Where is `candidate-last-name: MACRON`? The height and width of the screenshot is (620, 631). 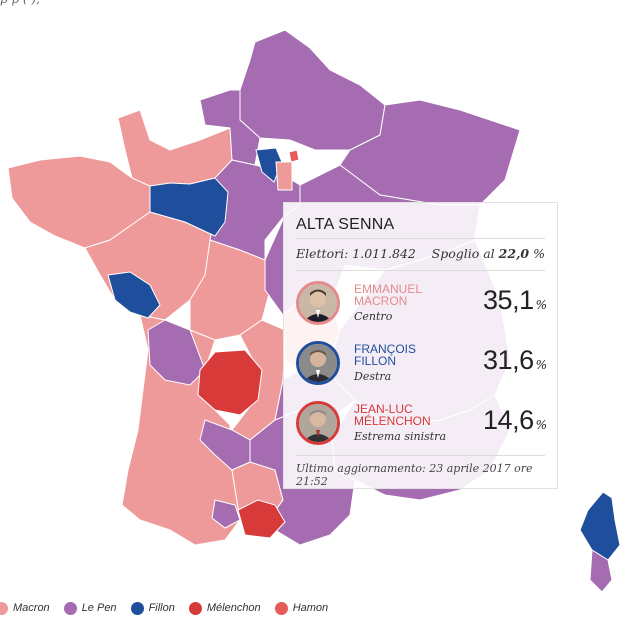
candidate-last-name: MACRON is located at coordinates (381, 301).